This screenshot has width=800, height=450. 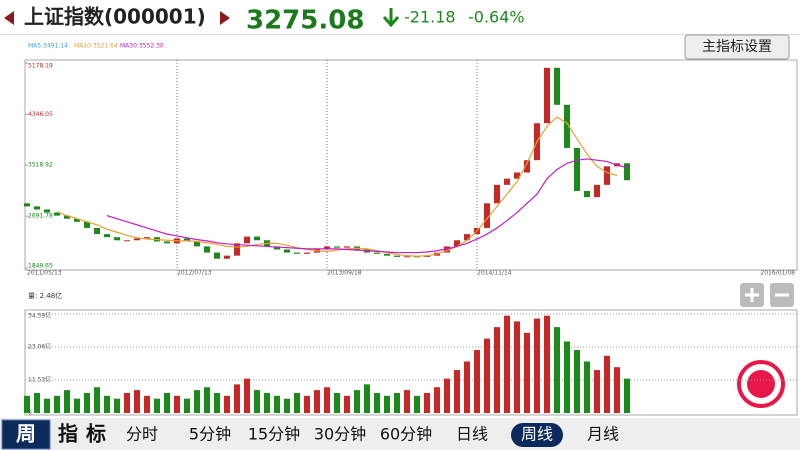 I want to click on plus-icon, so click(x=752, y=295).